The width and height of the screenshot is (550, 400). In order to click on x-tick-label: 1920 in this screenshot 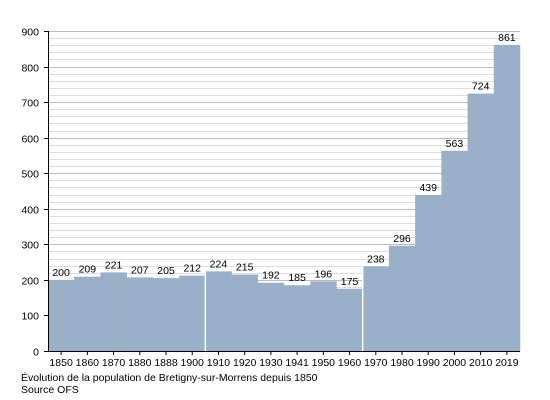, I will do `click(245, 363)`.